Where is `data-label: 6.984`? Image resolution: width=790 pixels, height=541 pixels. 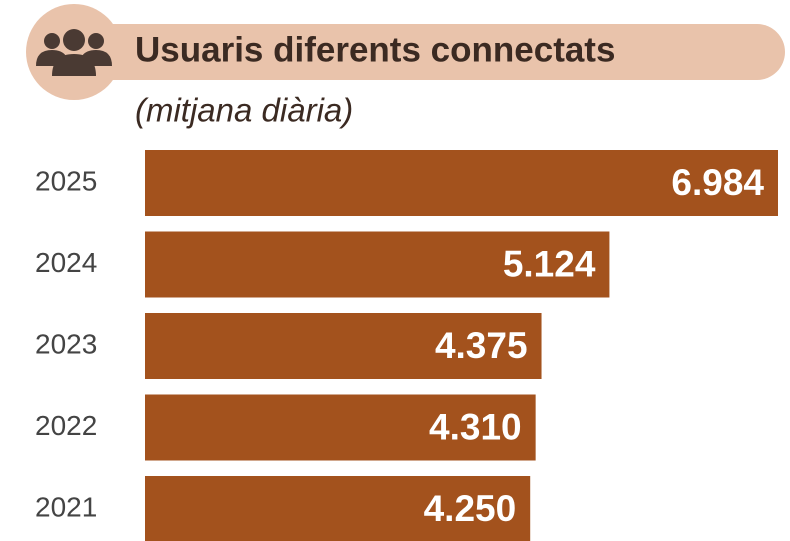
data-label: 6.984 is located at coordinates (717, 182).